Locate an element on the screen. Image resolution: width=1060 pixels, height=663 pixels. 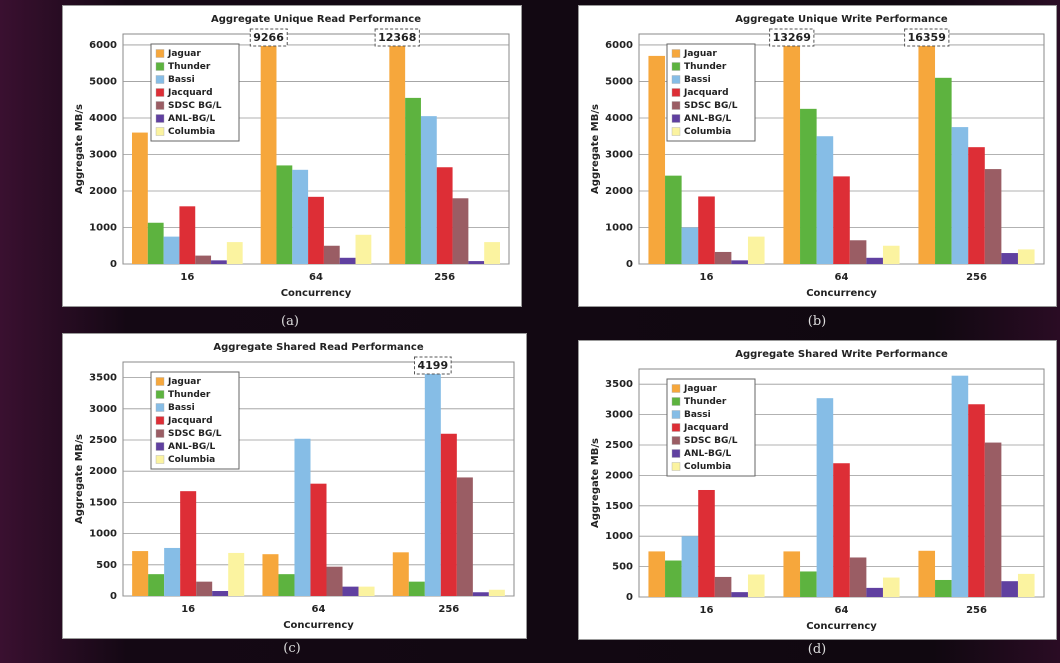
data-label: 16359 is located at coordinates (927, 37).